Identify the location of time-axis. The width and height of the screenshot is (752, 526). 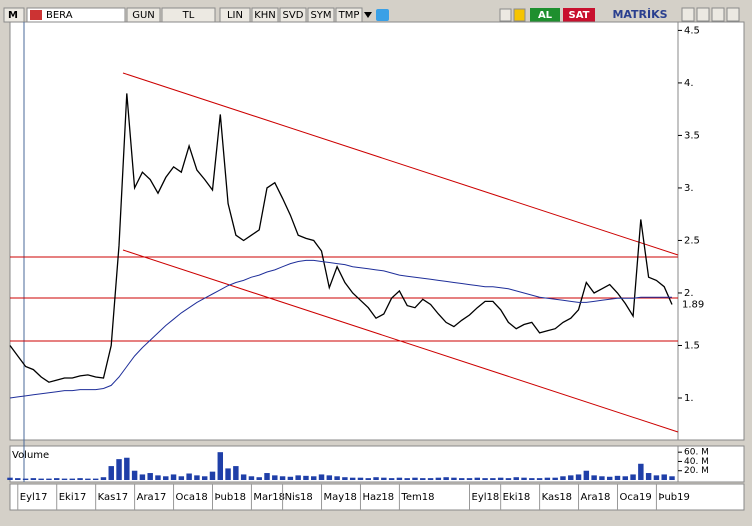
(377, 497).